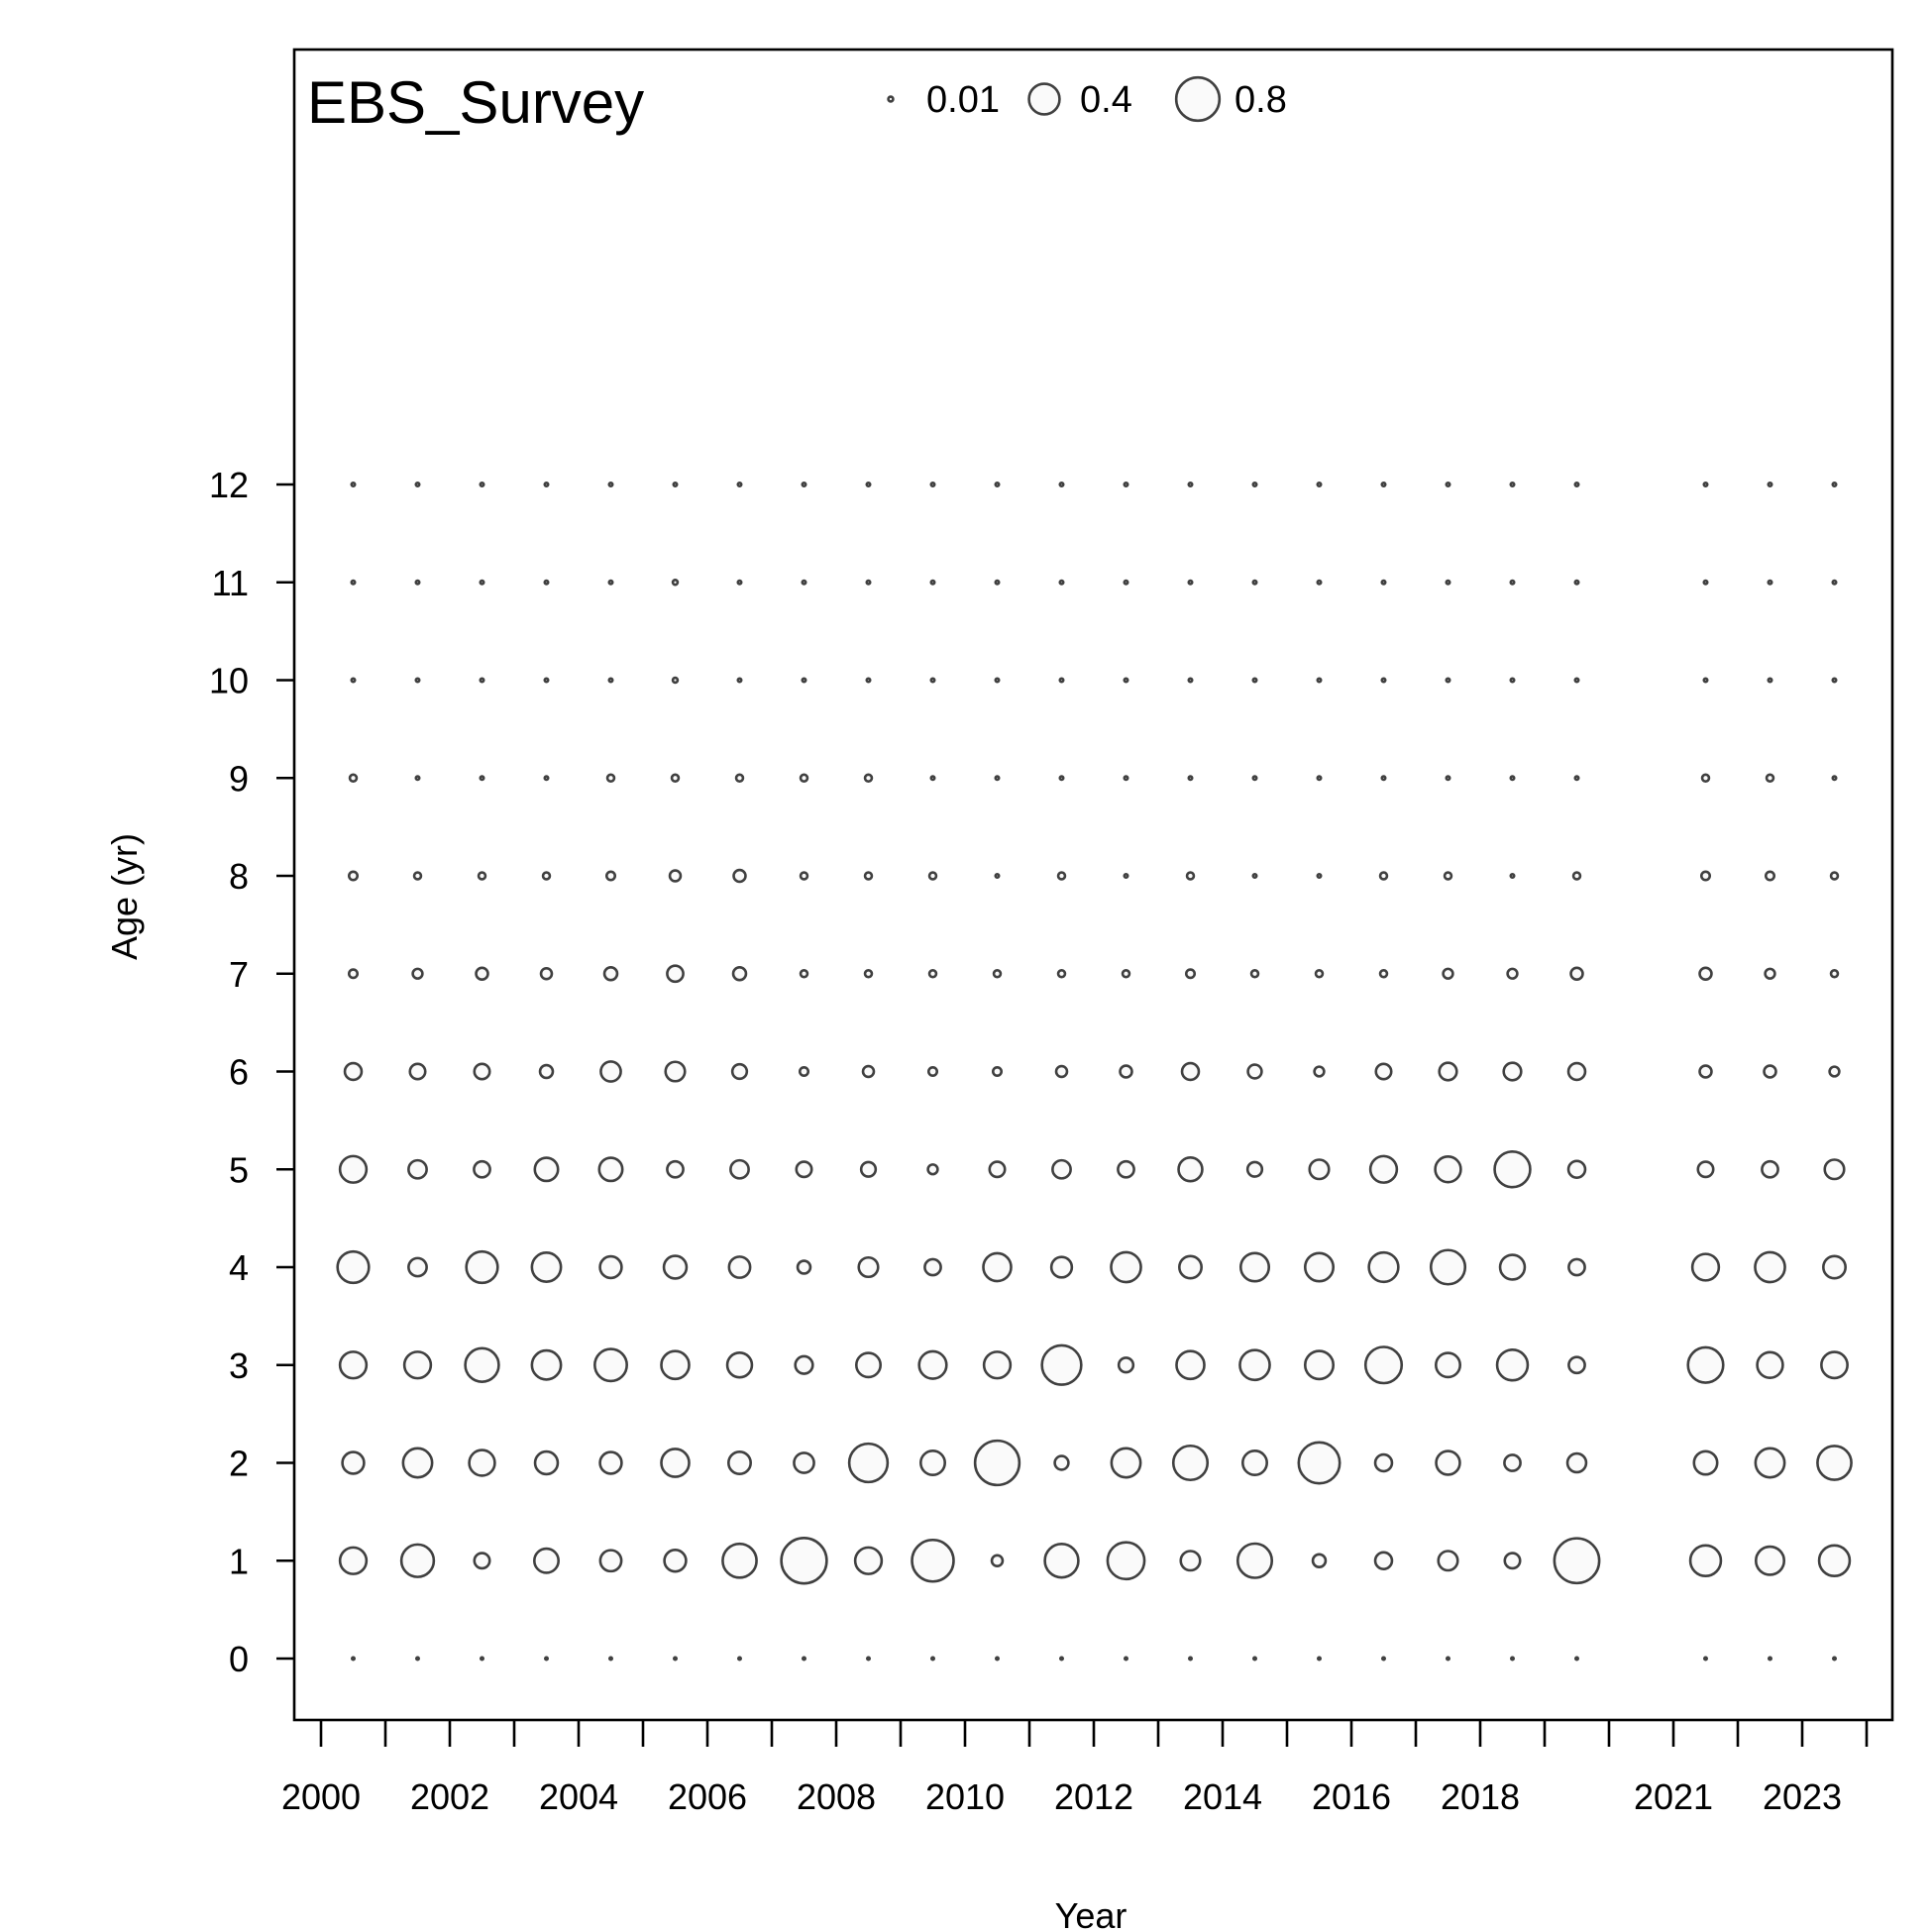 The height and width of the screenshot is (1932, 1932). Describe the element at coordinates (1198, 99) in the screenshot. I see `legend-bubble` at that location.